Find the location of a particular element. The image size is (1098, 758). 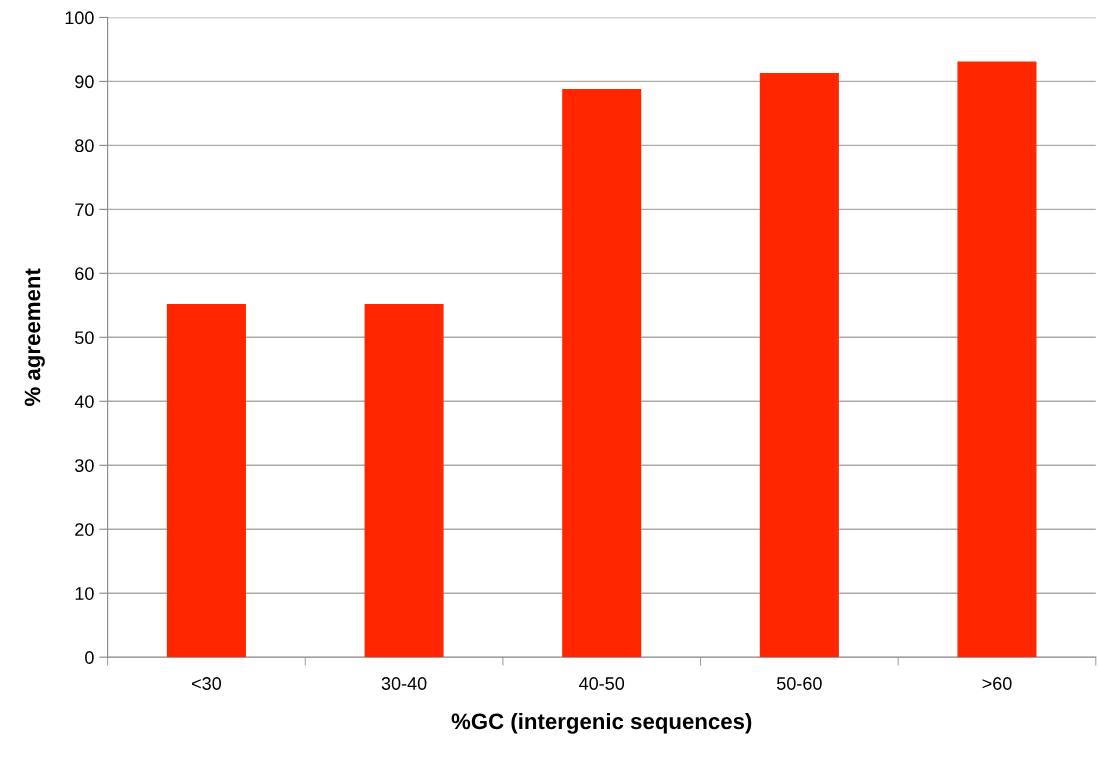

x-tick-label: 40-50 is located at coordinates (602, 683).